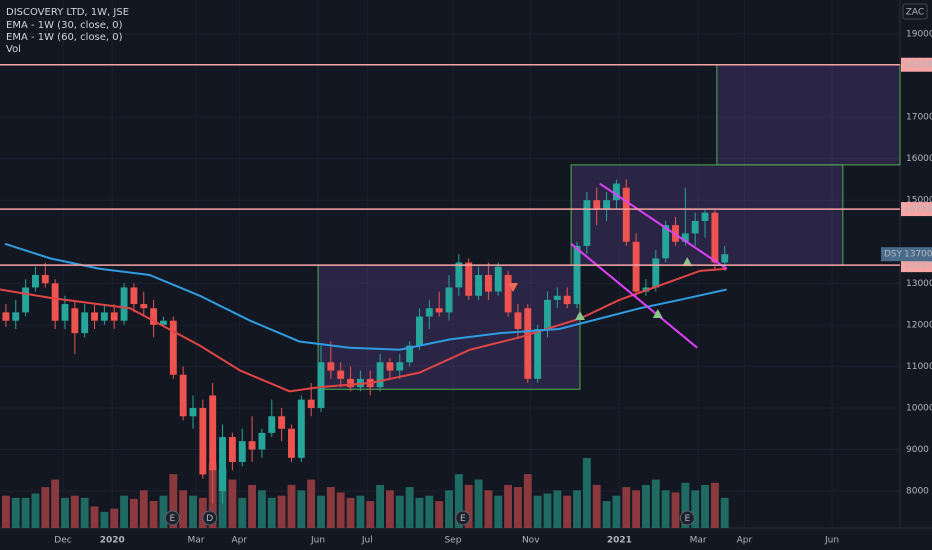 The width and height of the screenshot is (932, 550). Describe the element at coordinates (918, 266) in the screenshot. I see `level-label: 13437` at that location.